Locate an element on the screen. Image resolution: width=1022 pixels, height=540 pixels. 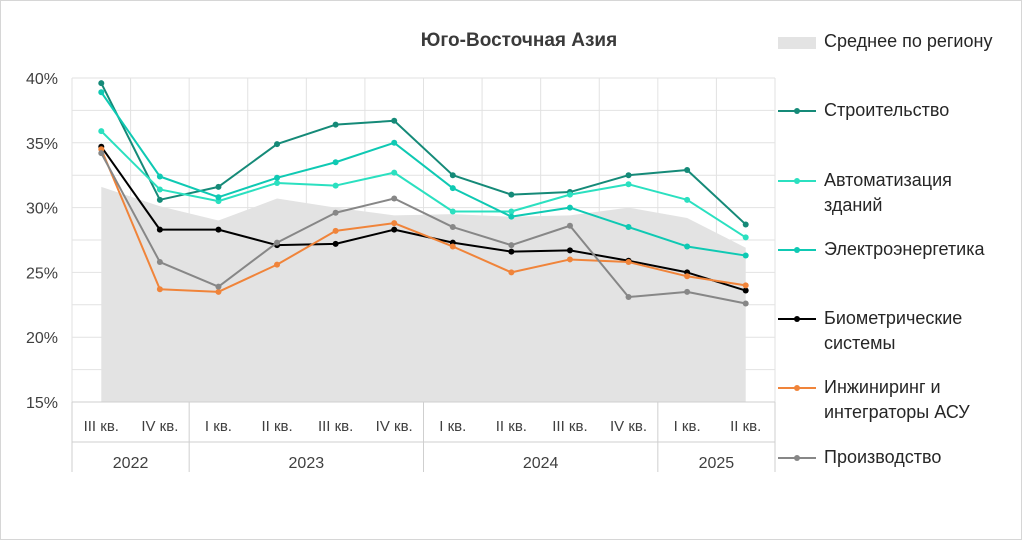
legend-item: Среднее по региону is located at coordinates (885, 41).